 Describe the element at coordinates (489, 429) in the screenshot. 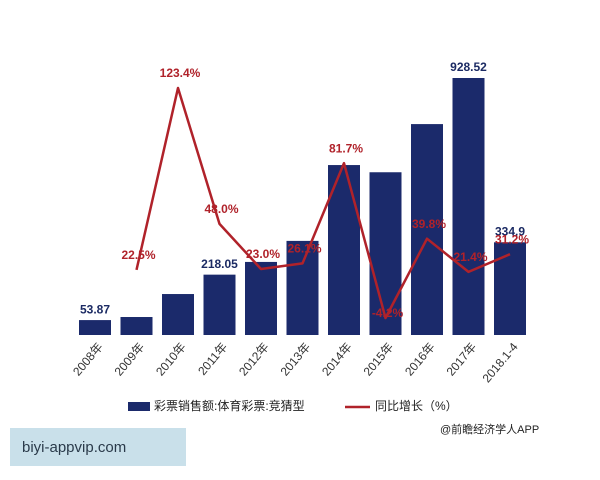

I see `credit: @前瞻经济学人APP` at that location.